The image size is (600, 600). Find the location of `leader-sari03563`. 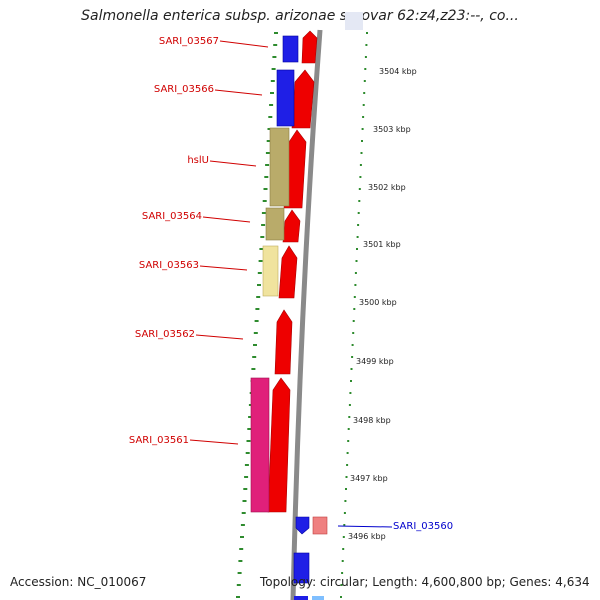

leader-sari03563 is located at coordinates (223, 268).